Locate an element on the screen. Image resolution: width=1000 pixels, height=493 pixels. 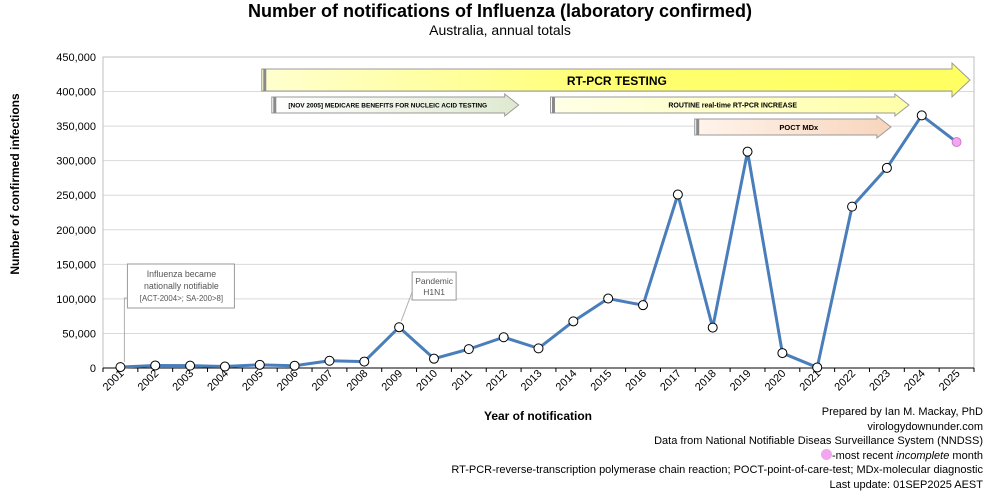
x-tick-label: 2019 is located at coordinates (741, 381).